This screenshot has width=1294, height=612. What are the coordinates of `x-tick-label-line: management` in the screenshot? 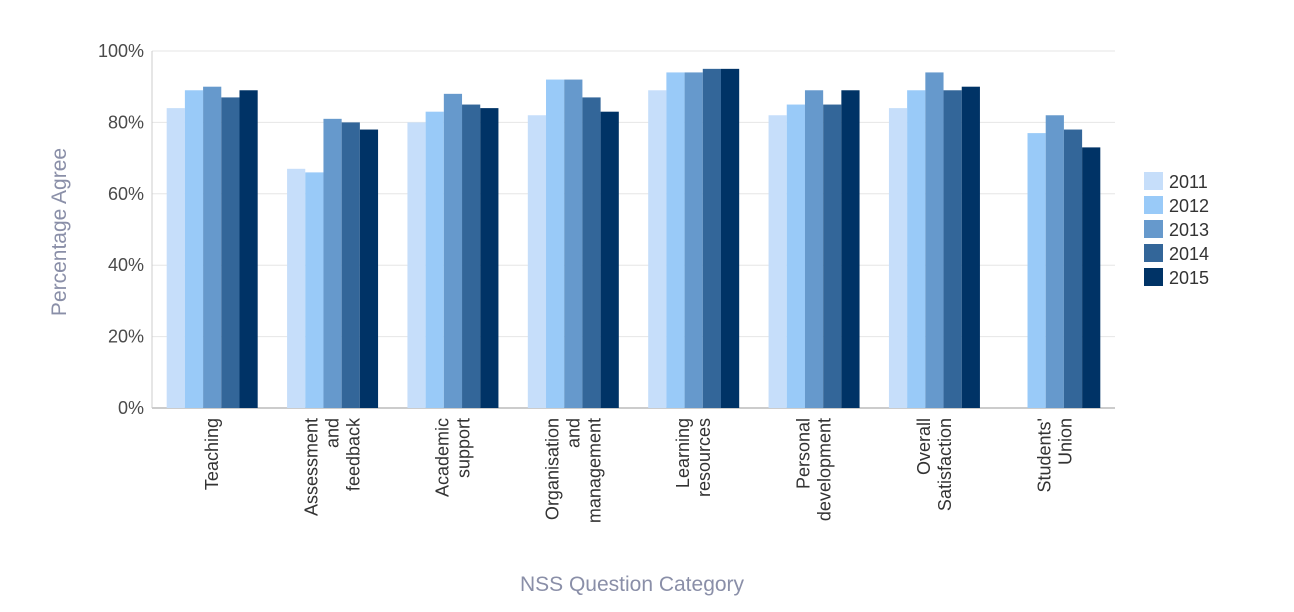 It's located at (594, 470).